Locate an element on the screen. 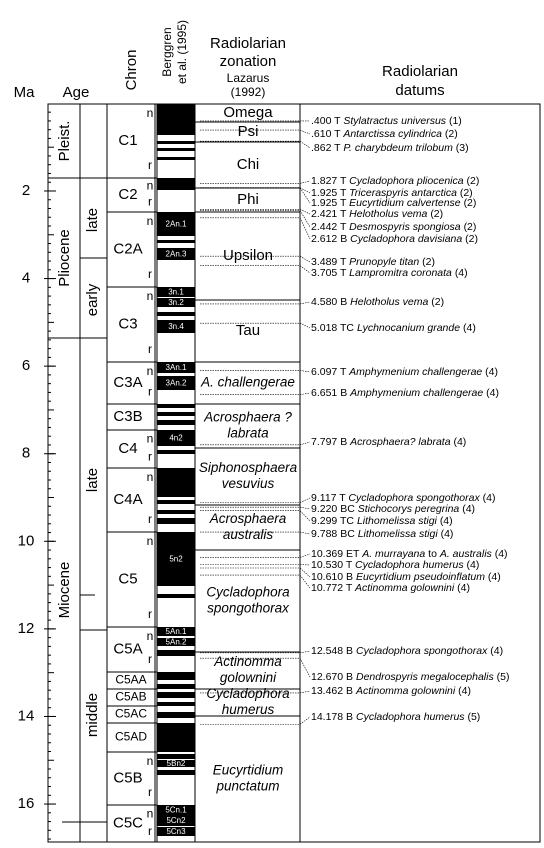 This screenshot has width=544, height=848. datum-label: 3.705 T Lampromitra coronata (4) is located at coordinates (391, 273).